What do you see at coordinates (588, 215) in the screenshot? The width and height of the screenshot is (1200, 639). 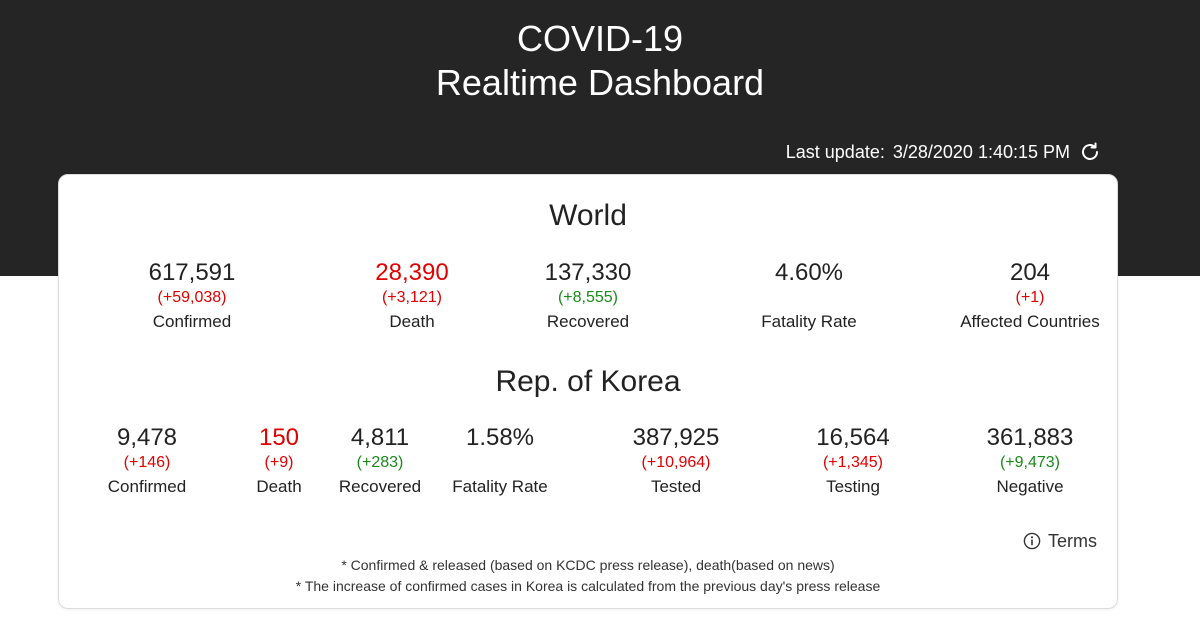 I see `world-title: World` at bounding box center [588, 215].